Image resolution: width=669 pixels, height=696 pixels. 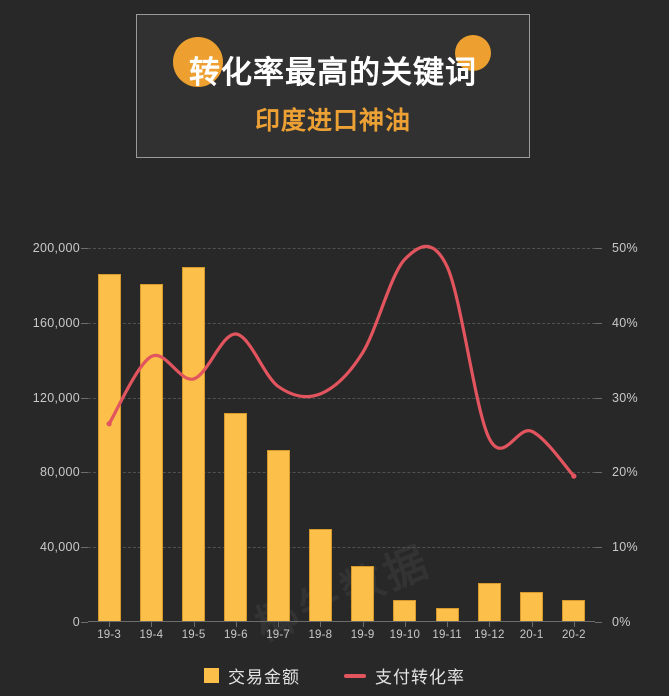 What do you see at coordinates (625, 248) in the screenshot?
I see `y-axis-right-tick-label: 50%` at bounding box center [625, 248].